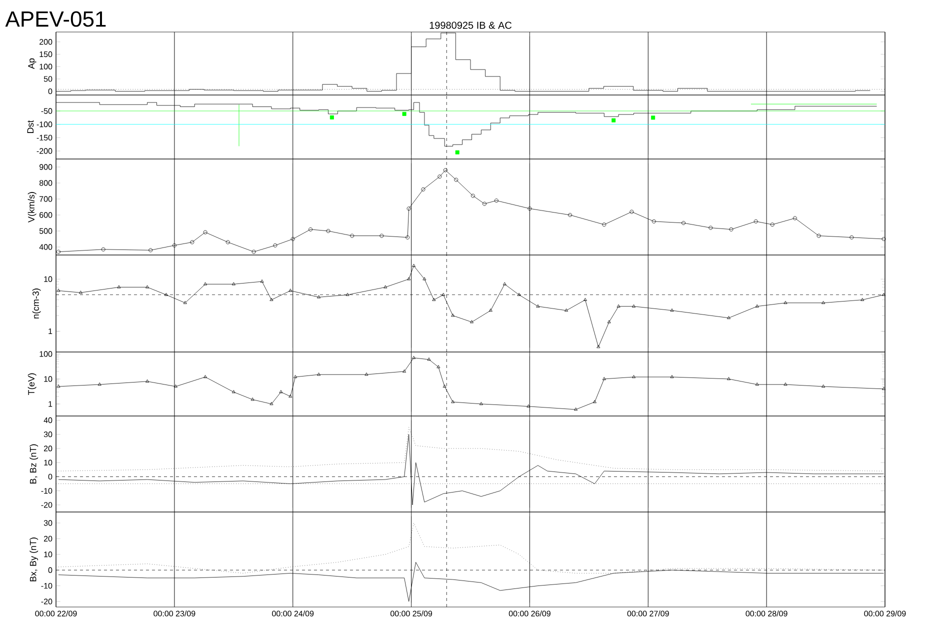  I want to click on x-tick-label: 00:00 28/09, so click(767, 613).